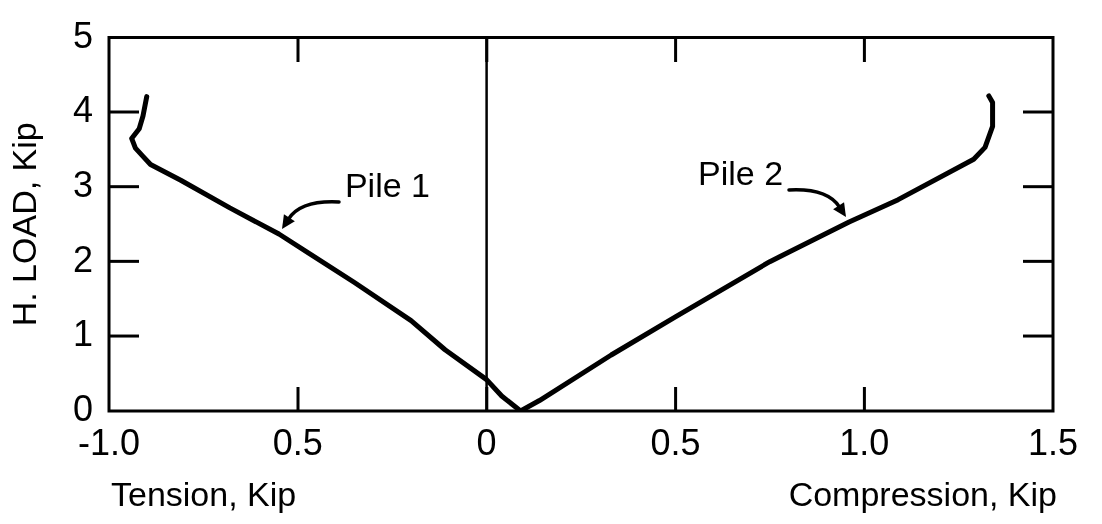  Describe the element at coordinates (864, 442) in the screenshot. I see `x-tick-label: 1.0` at that location.